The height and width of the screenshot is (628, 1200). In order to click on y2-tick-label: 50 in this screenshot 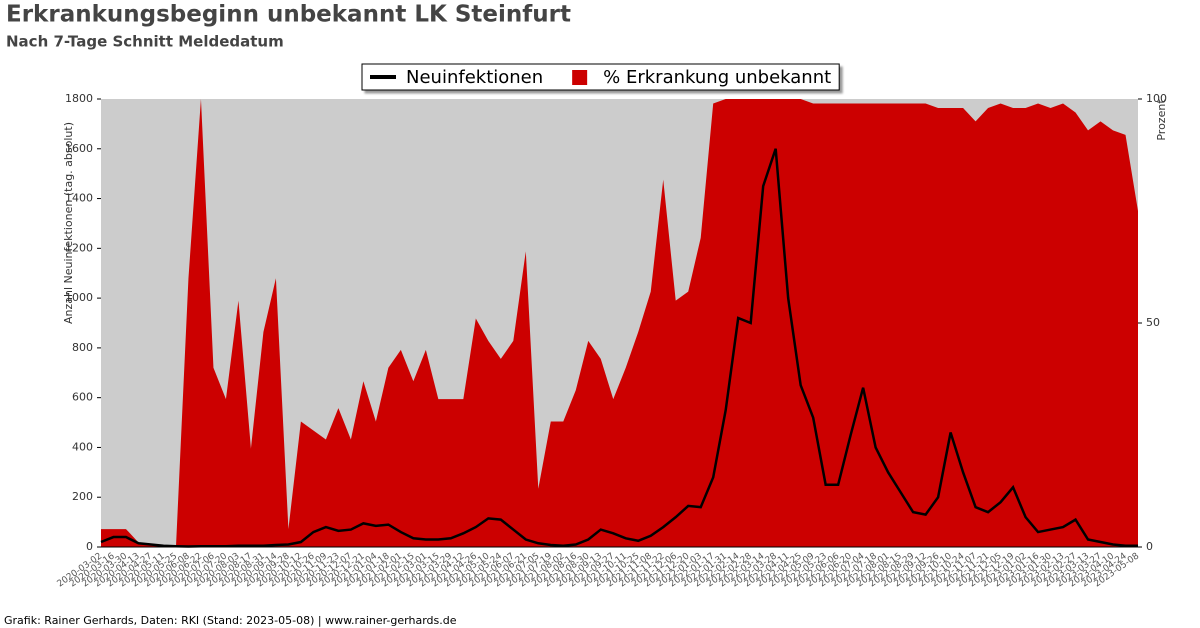, I will do `click(1153, 322)`.